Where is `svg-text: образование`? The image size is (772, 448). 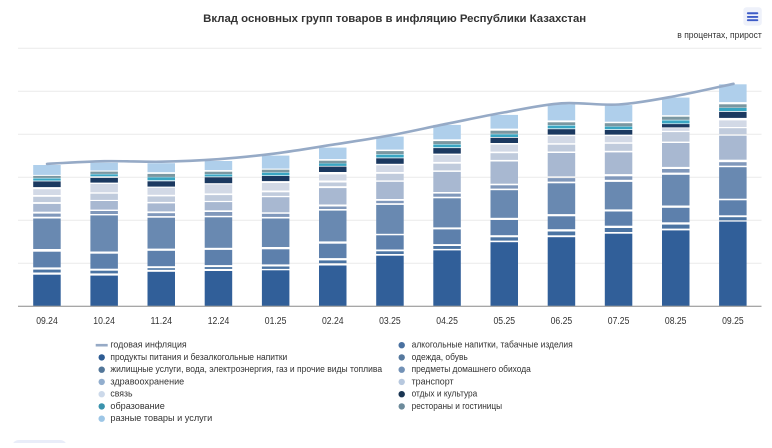
svg-text: образование is located at coordinates (137, 406).